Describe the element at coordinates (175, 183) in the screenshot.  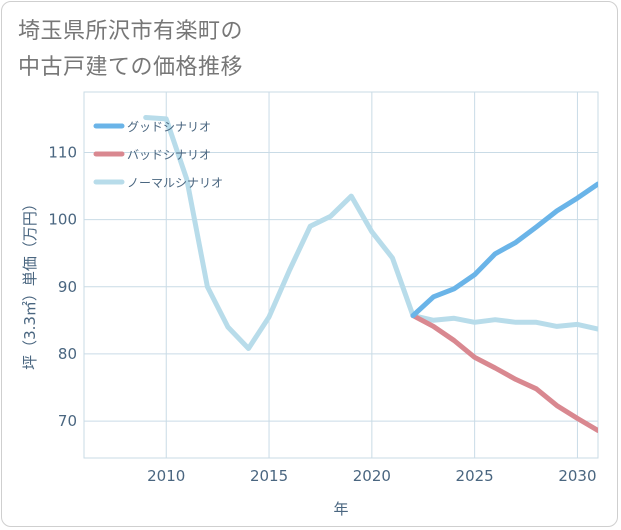
I see `legend-label: ノーマルシナリオ` at that location.